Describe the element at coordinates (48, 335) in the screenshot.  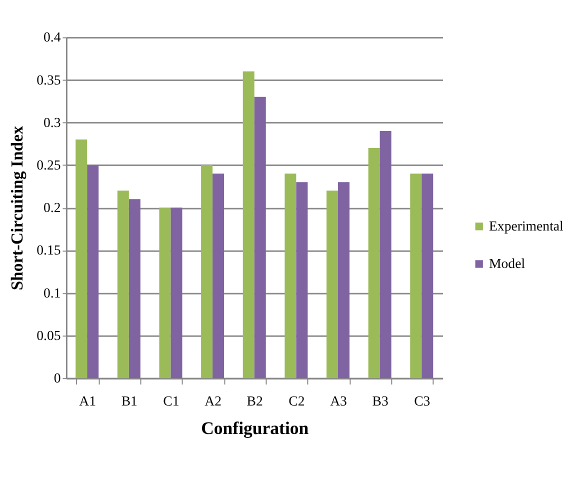
I see `y-tick-label: 0.05` at that location.